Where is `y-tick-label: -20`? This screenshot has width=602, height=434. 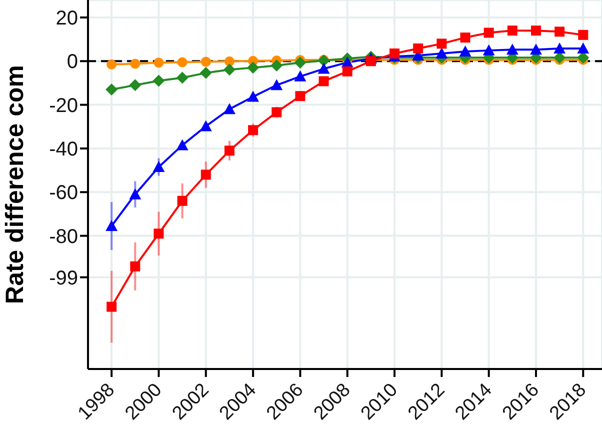 y-tick-label: -20 is located at coordinates (63, 105).